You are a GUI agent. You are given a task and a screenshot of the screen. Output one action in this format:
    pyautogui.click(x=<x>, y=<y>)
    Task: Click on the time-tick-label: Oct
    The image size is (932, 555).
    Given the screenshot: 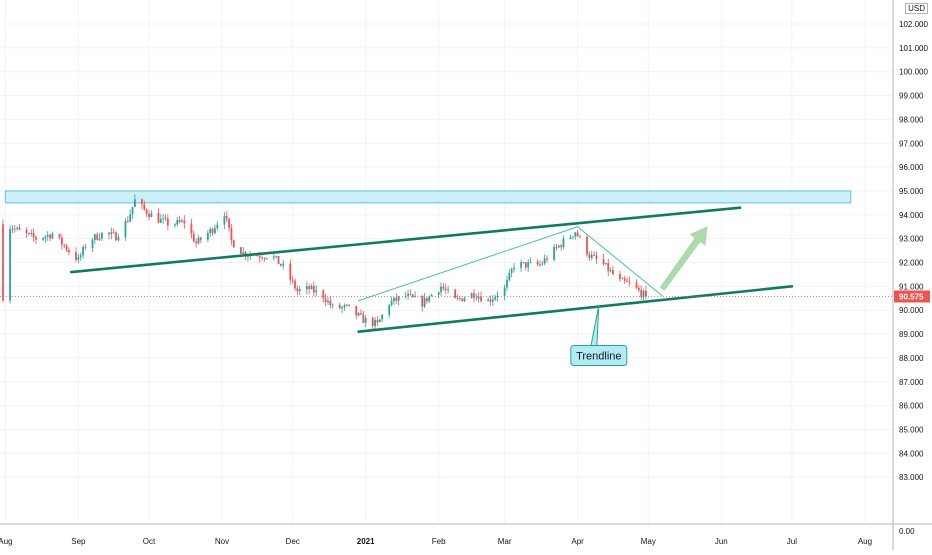 What is the action you would take?
    pyautogui.click(x=149, y=541)
    